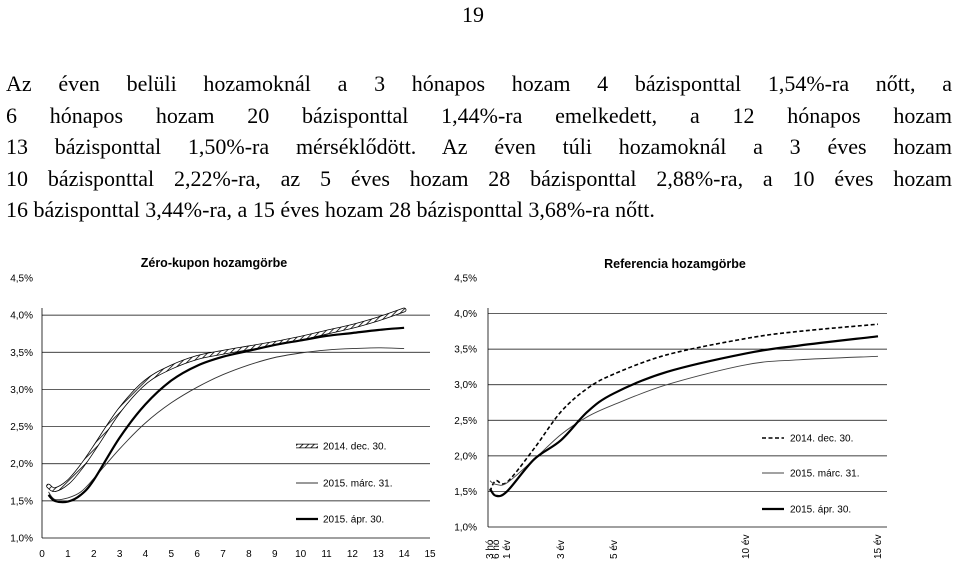 The height and width of the screenshot is (561, 960). Describe the element at coordinates (354, 447) in the screenshot. I see `legend-label: 2014. dec. 30.` at that location.